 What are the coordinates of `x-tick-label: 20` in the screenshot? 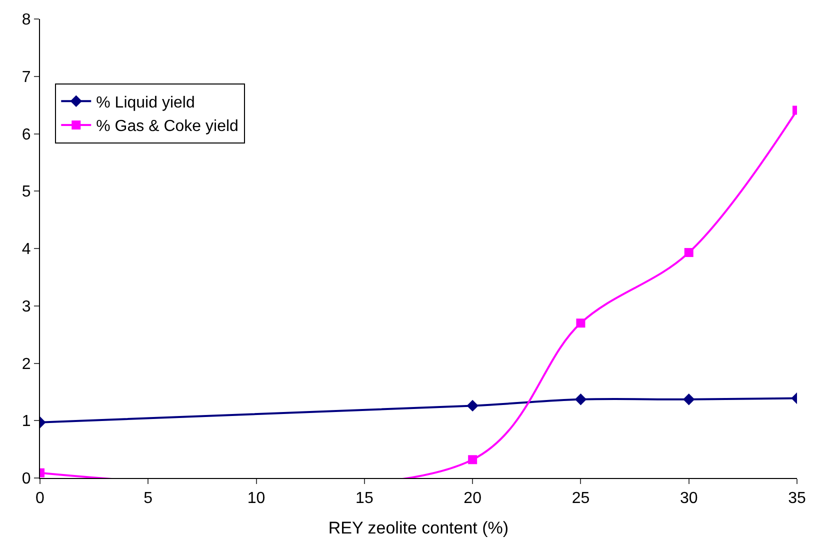 It's located at (473, 499).